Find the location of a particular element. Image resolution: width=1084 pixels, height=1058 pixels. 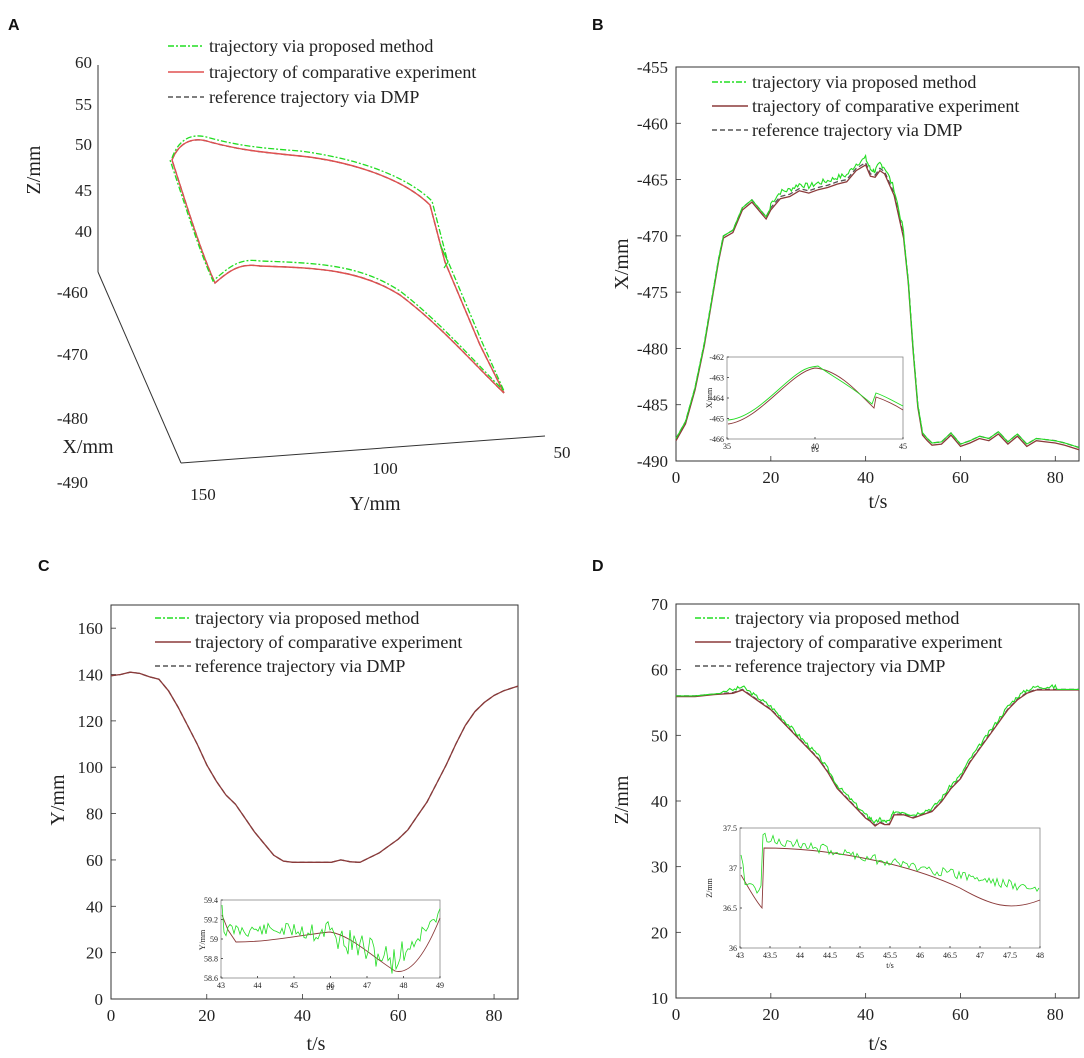

d-proposed-line is located at coordinates (877, 753).